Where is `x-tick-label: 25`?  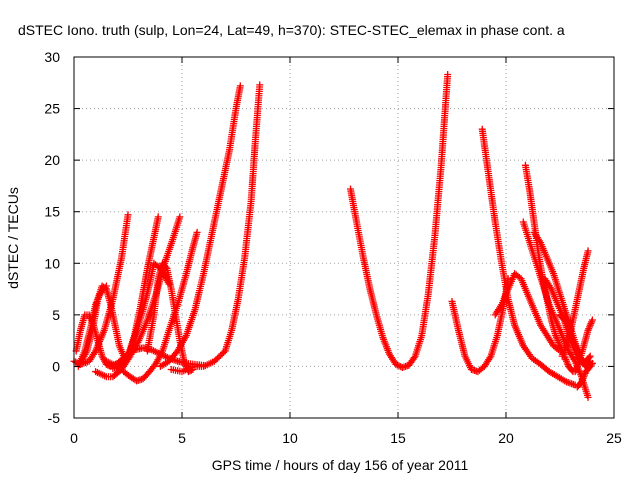
x-tick-label: 25 is located at coordinates (614, 438).